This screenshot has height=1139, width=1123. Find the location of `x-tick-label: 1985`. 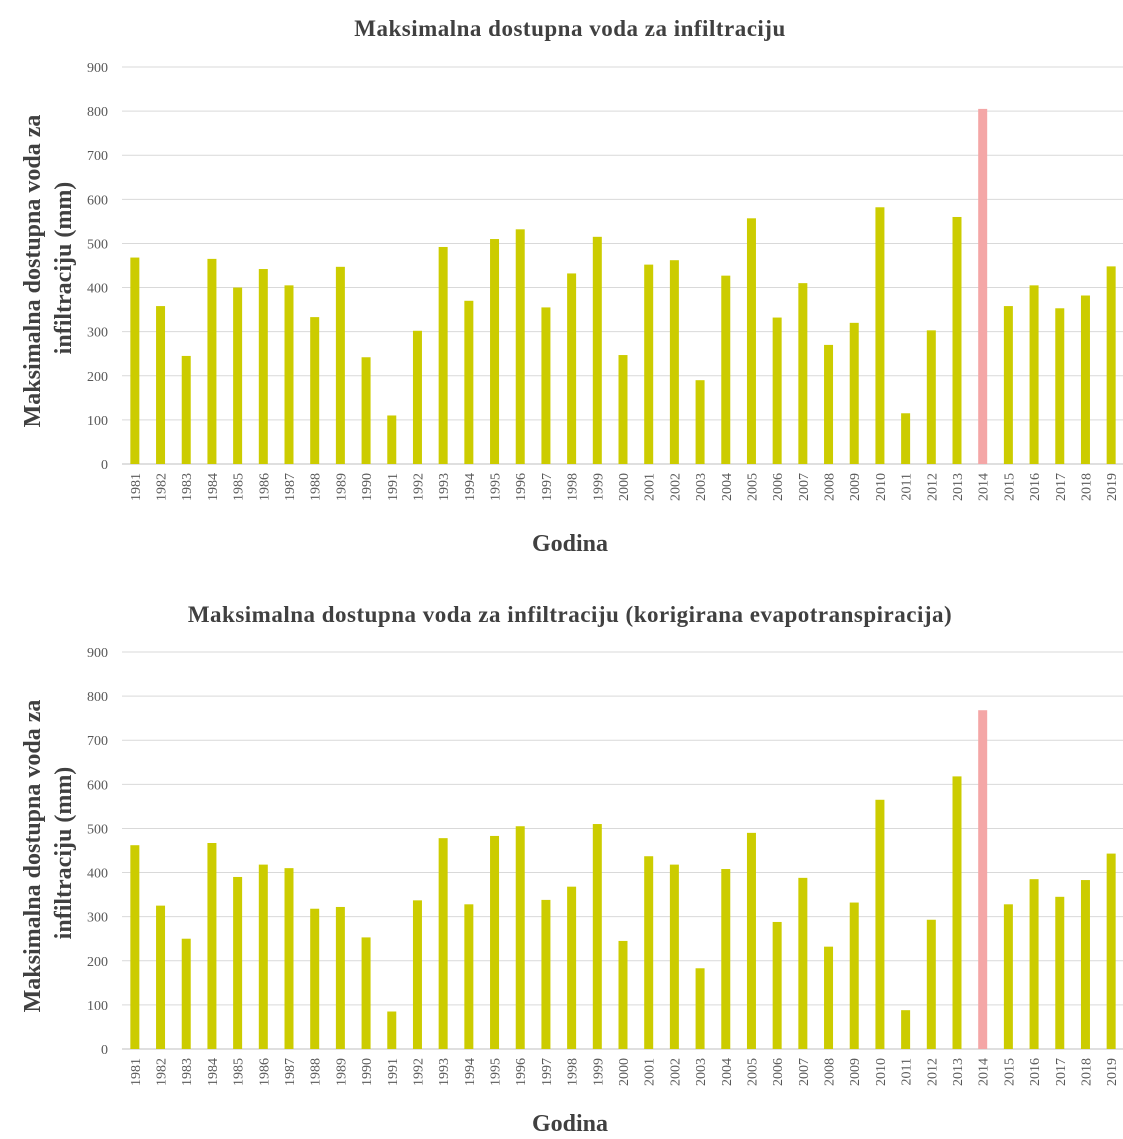

x-tick-label: 1985 is located at coordinates (239, 1072).